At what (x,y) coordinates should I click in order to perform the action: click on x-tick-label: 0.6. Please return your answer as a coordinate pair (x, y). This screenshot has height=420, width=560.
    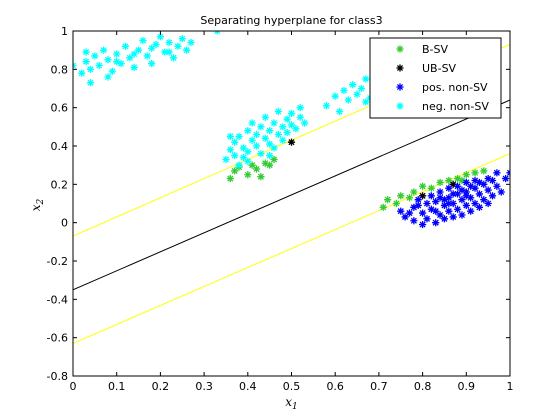
    Looking at the image, I should click on (335, 386).